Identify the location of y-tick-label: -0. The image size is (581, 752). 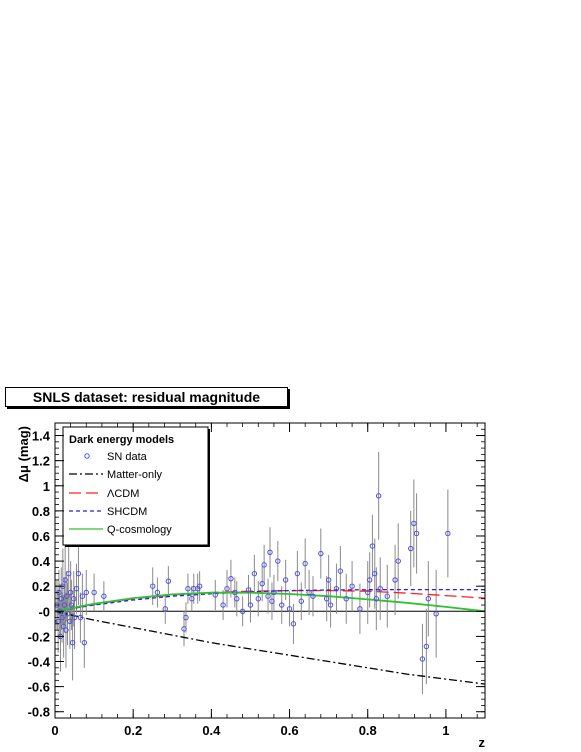
(44, 611).